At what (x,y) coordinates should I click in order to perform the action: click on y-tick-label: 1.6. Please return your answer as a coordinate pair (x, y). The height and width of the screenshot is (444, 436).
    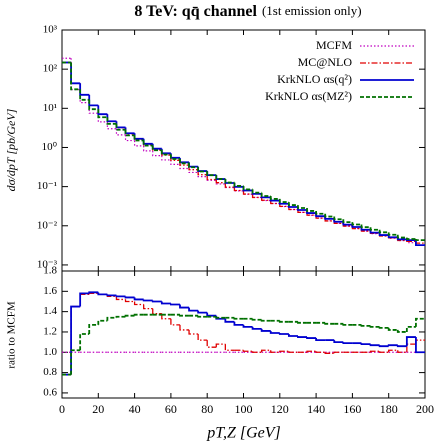
    Looking at the image, I should click on (50, 291).